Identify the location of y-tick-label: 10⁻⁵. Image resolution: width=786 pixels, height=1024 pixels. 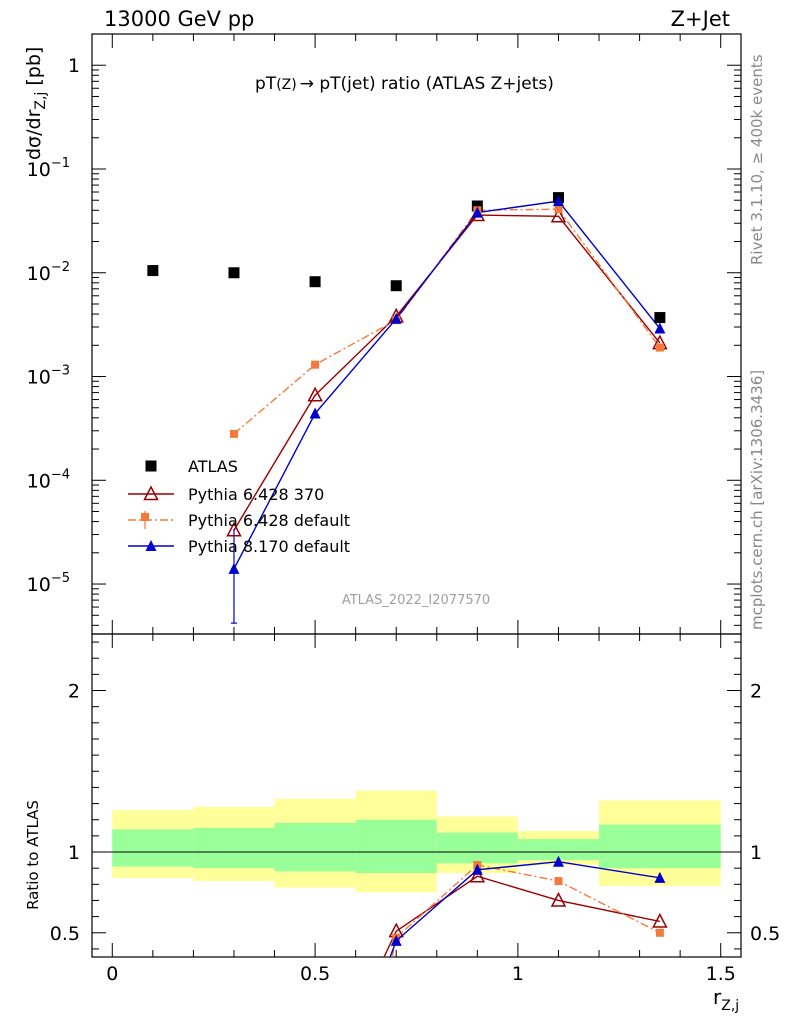
(48, 583).